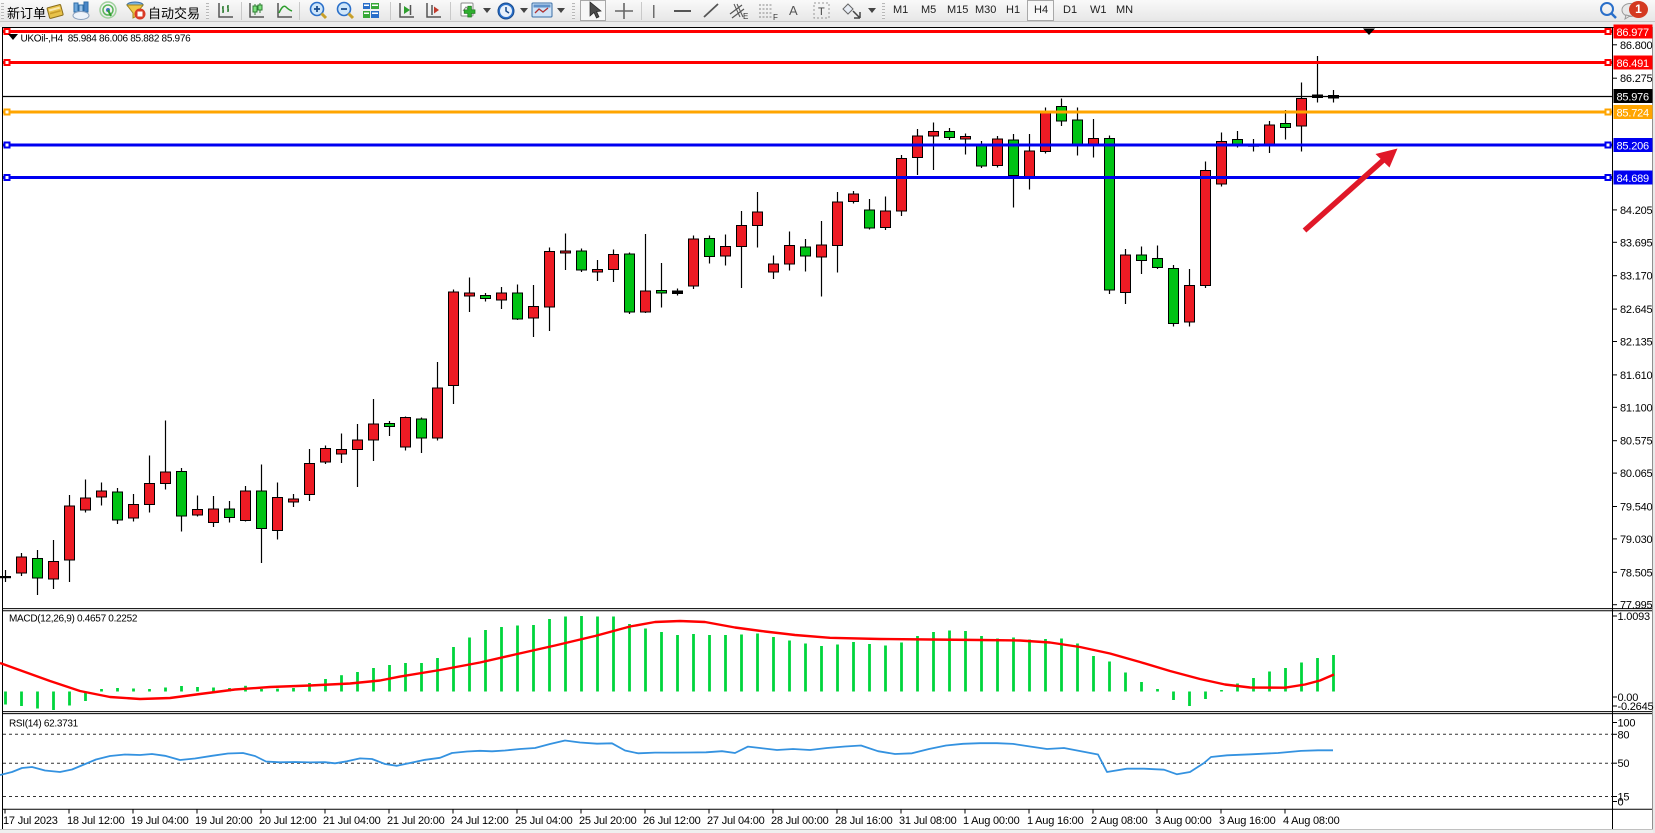 The width and height of the screenshot is (1655, 833). What do you see at coordinates (1628, 698) in the screenshot?
I see `svg-text: 0.00` at bounding box center [1628, 698].